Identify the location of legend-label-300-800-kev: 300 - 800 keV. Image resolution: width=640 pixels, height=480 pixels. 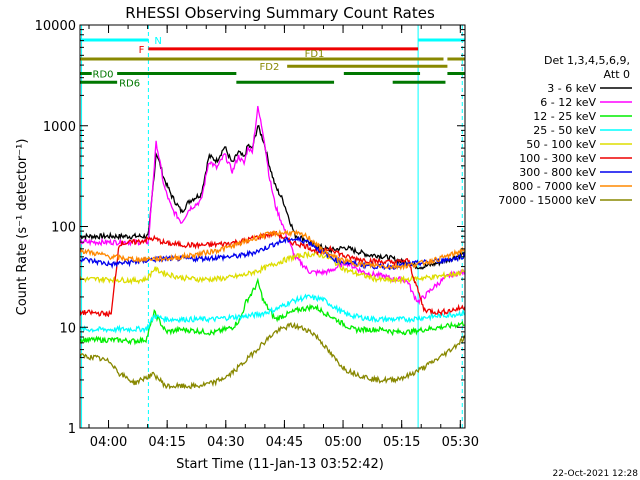
(557, 172).